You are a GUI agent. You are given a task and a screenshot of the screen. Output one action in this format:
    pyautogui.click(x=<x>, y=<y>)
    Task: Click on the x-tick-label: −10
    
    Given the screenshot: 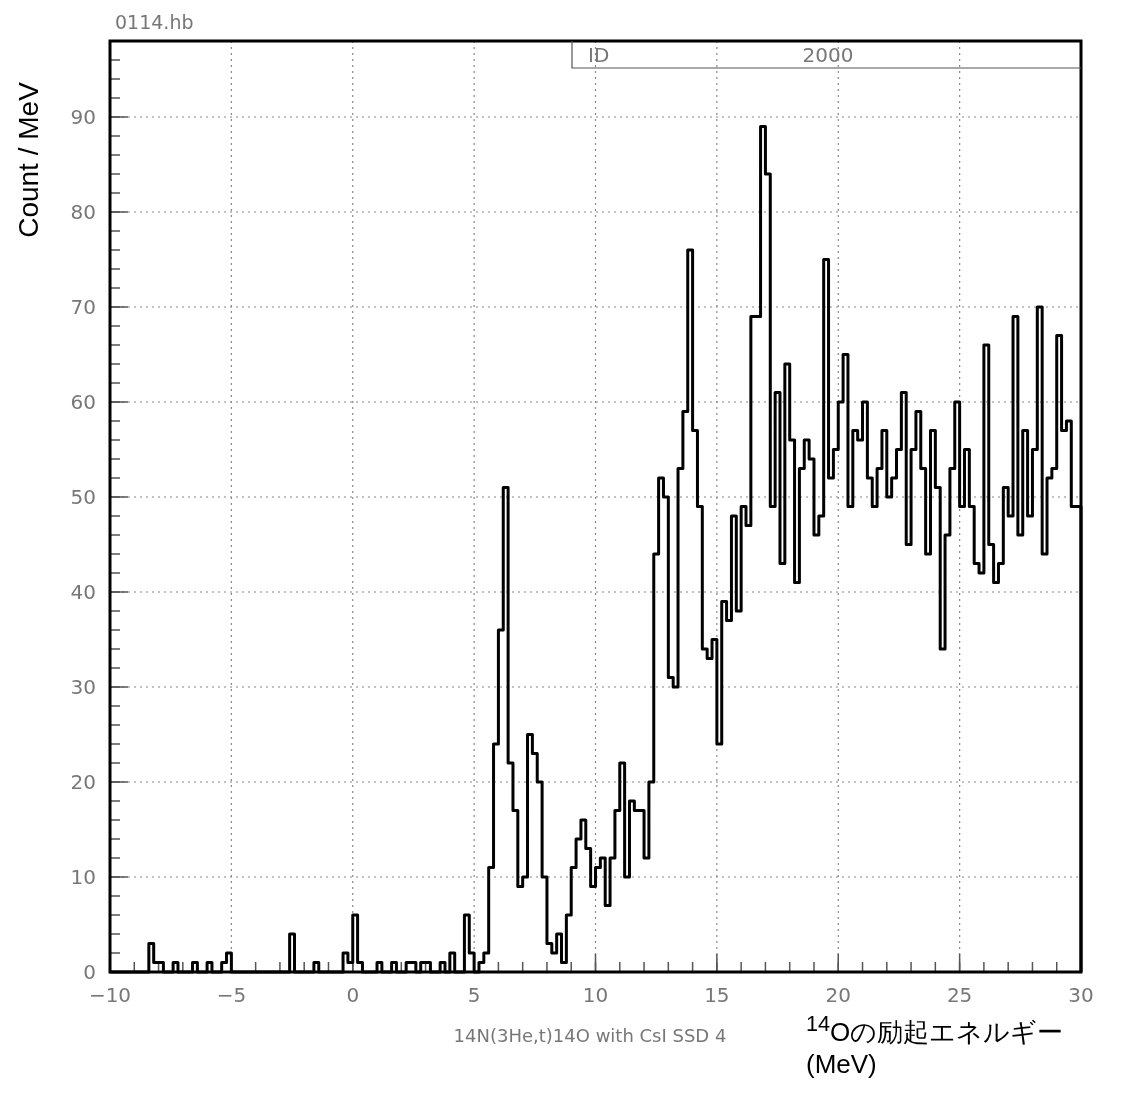 What is the action you would take?
    pyautogui.click(x=110, y=995)
    